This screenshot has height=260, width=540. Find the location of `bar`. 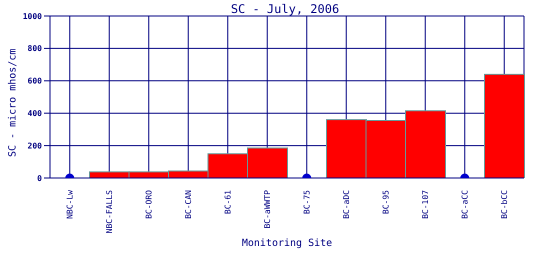

bar is located at coordinates (504, 126).